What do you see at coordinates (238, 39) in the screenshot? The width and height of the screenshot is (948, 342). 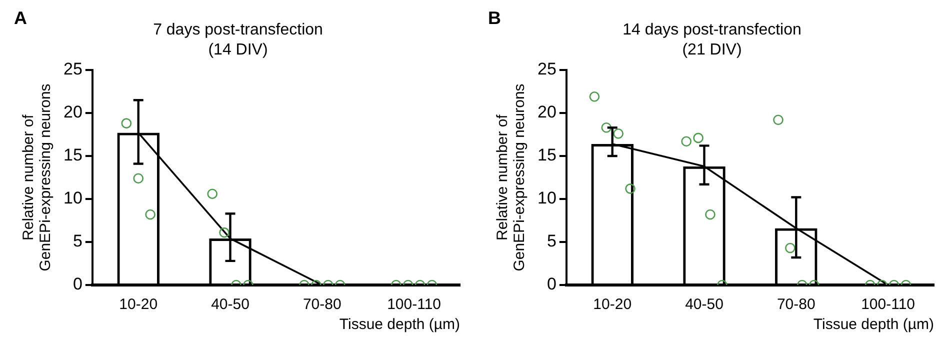 I see `chart-title: 7 days post-transfection (14 DIV)` at bounding box center [238, 39].